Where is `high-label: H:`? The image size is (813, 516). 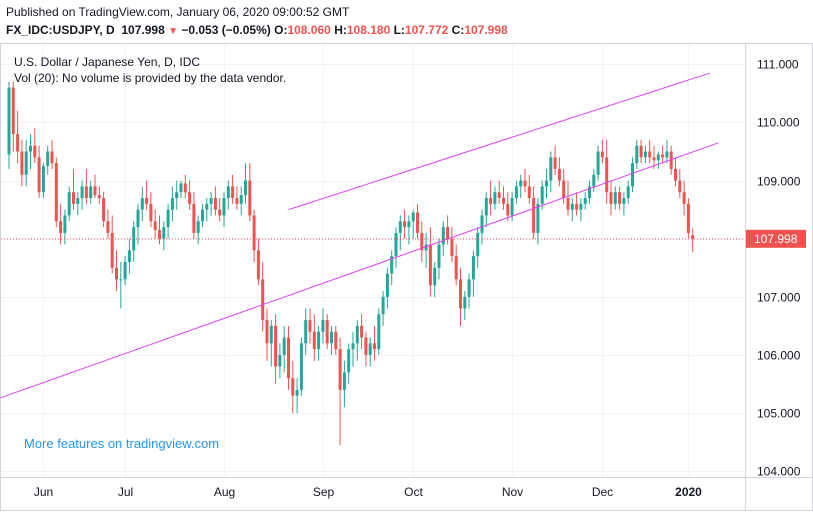
high-label: H: is located at coordinates (340, 30).